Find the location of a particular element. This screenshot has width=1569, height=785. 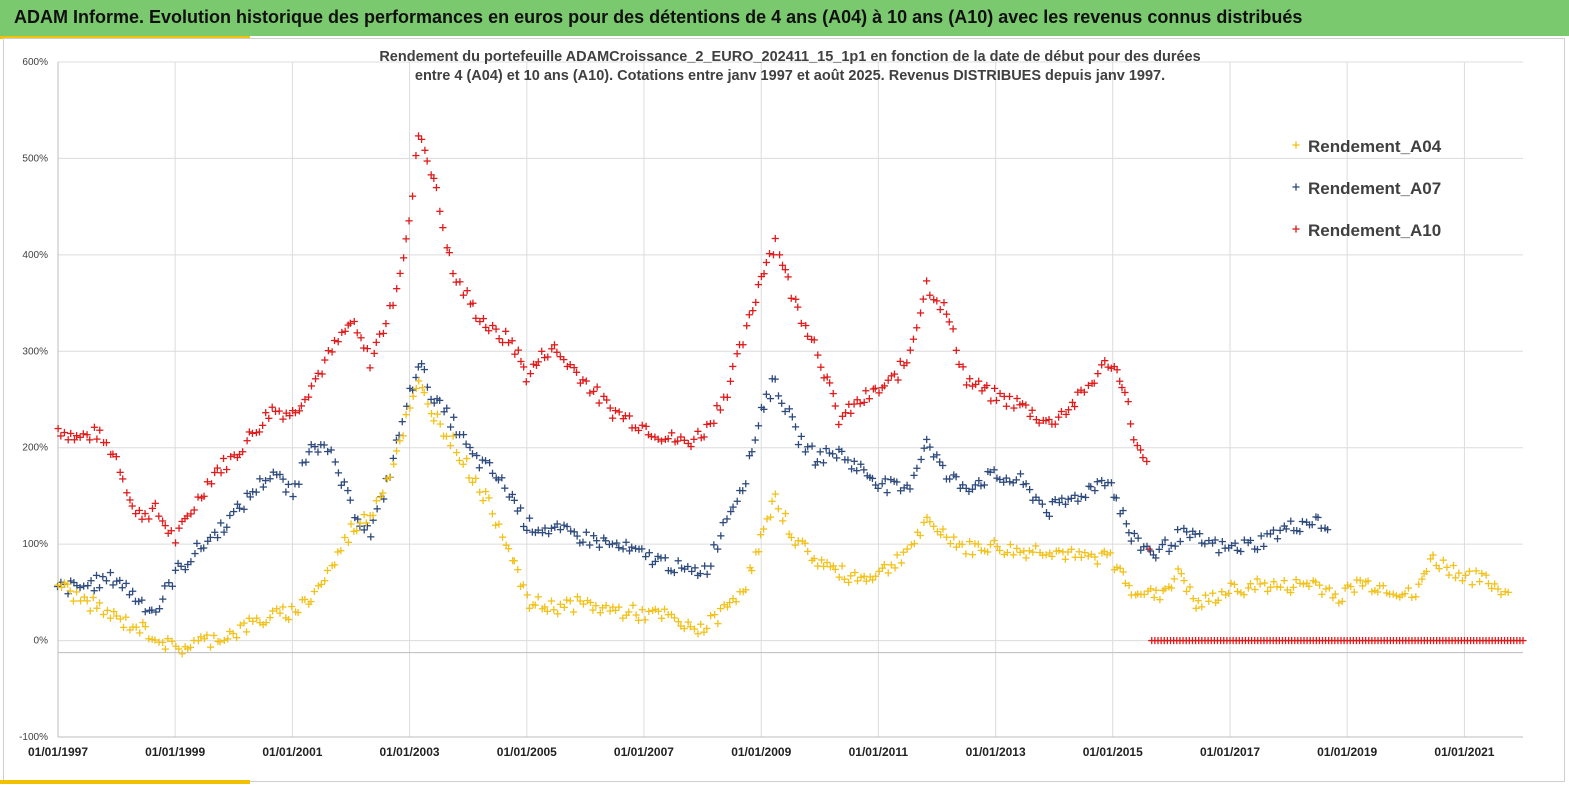

y-tick-label: 200% is located at coordinates (35, 448).